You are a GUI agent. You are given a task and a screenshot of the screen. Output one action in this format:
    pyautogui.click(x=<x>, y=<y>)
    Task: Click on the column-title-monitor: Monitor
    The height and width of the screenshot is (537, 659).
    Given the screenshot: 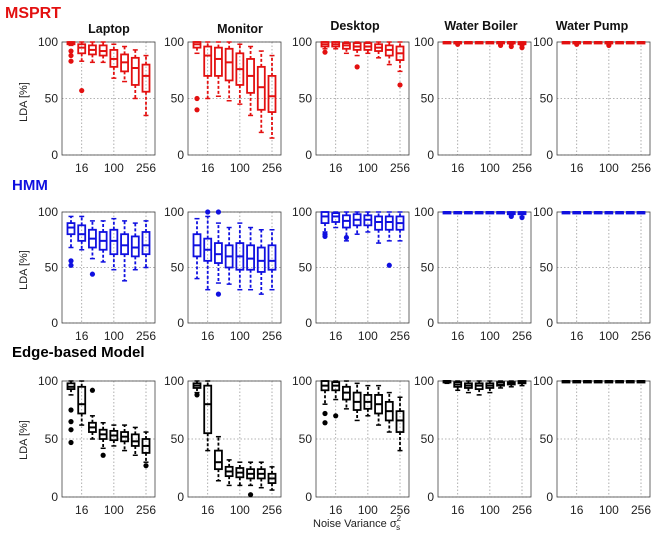 What is the action you would take?
    pyautogui.click(x=240, y=29)
    